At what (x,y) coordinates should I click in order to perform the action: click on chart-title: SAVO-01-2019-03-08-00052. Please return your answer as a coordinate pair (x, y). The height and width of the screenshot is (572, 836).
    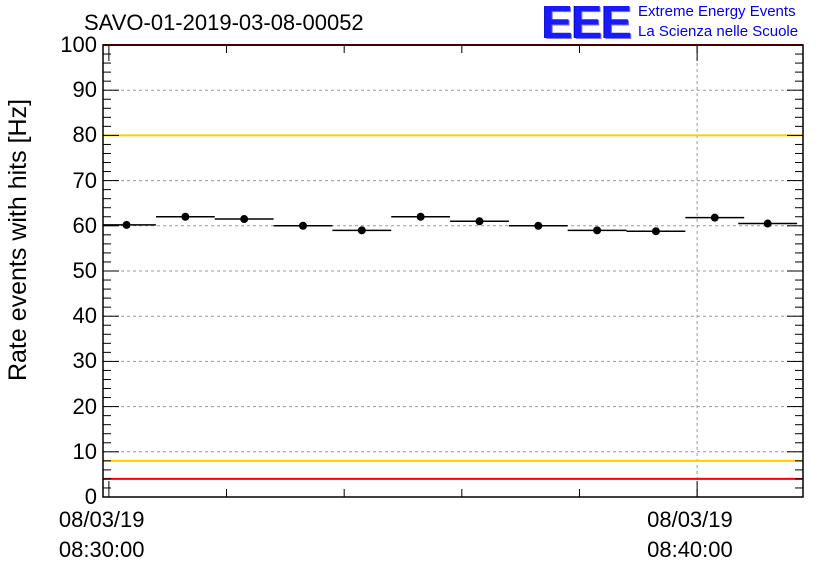
    Looking at the image, I should click on (224, 22).